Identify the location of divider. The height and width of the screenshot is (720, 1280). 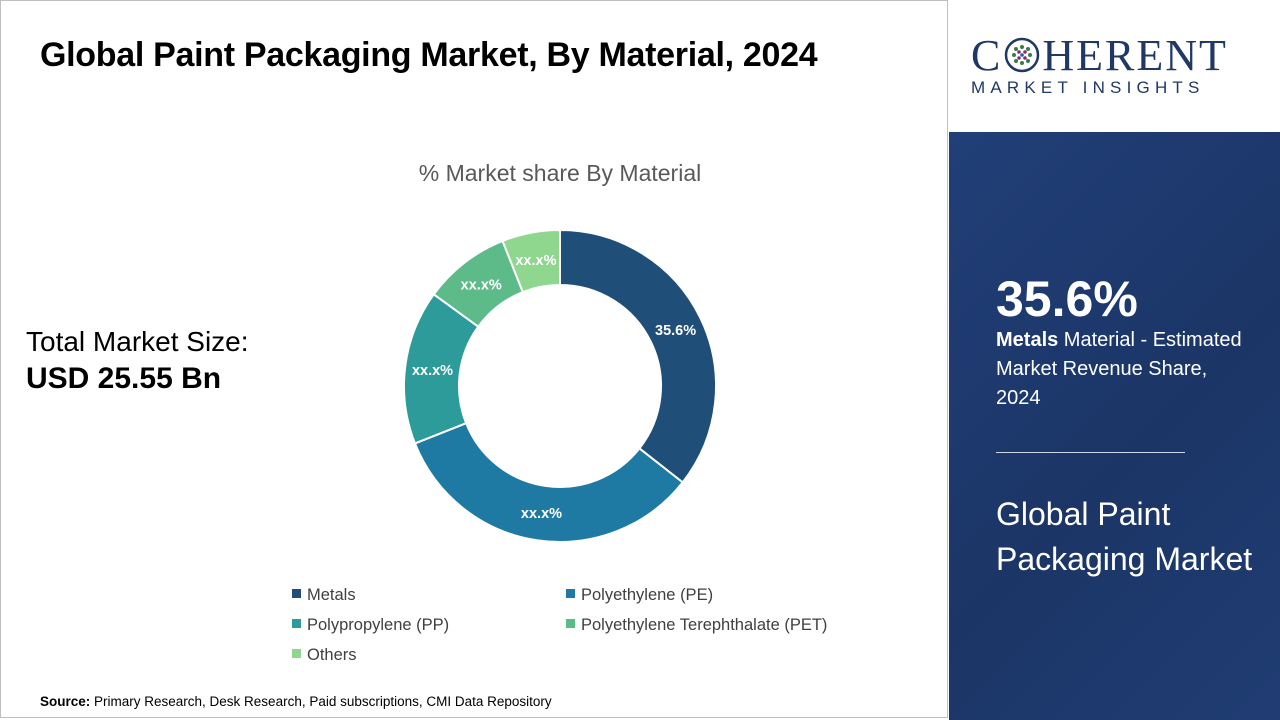
(1090, 452).